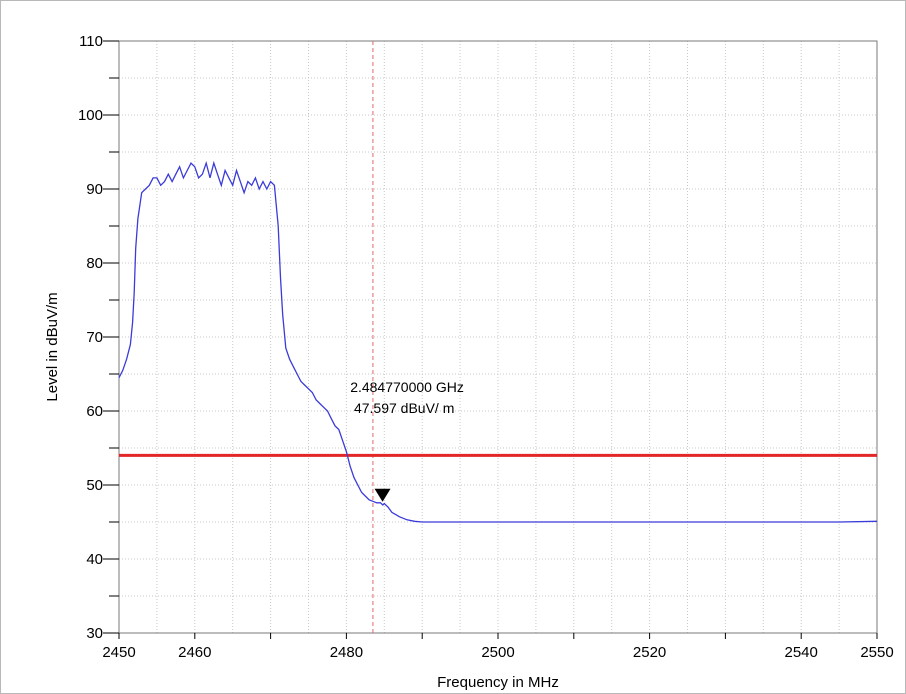 This screenshot has height=694, width=906. I want to click on x-tick-label: 2520, so click(649, 652).